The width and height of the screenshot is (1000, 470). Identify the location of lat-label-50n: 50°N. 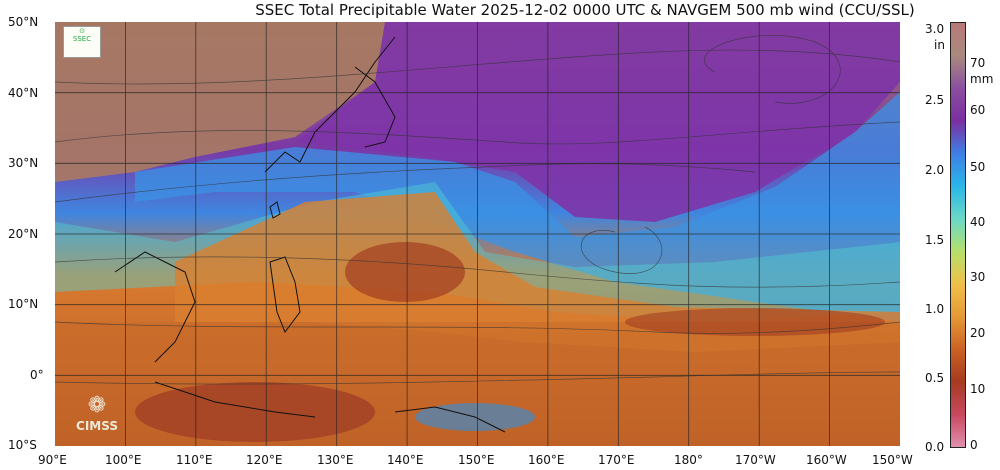
(23, 22).